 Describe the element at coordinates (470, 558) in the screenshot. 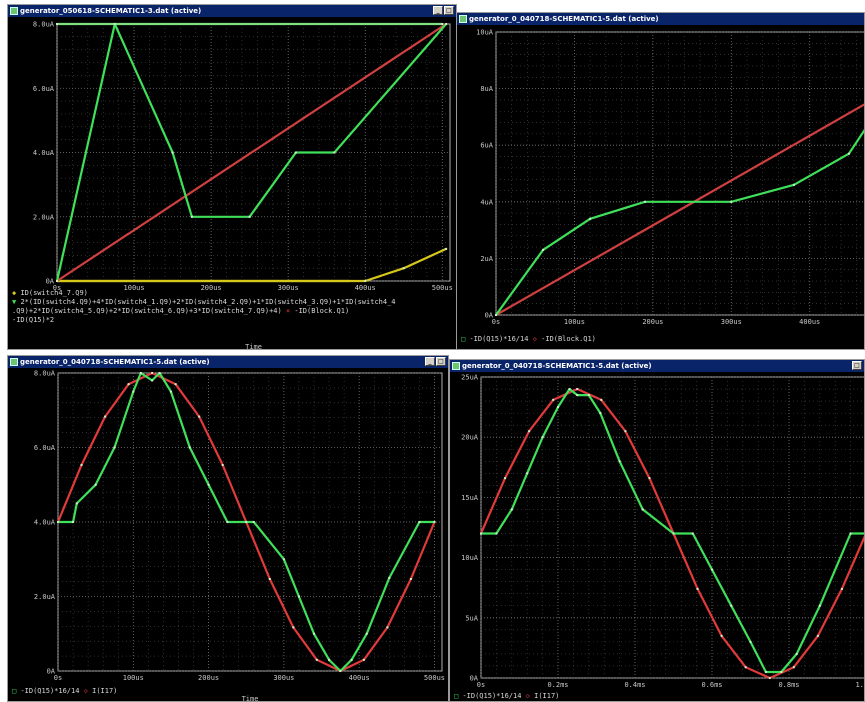

I see `y-tick-label: 10uA` at that location.